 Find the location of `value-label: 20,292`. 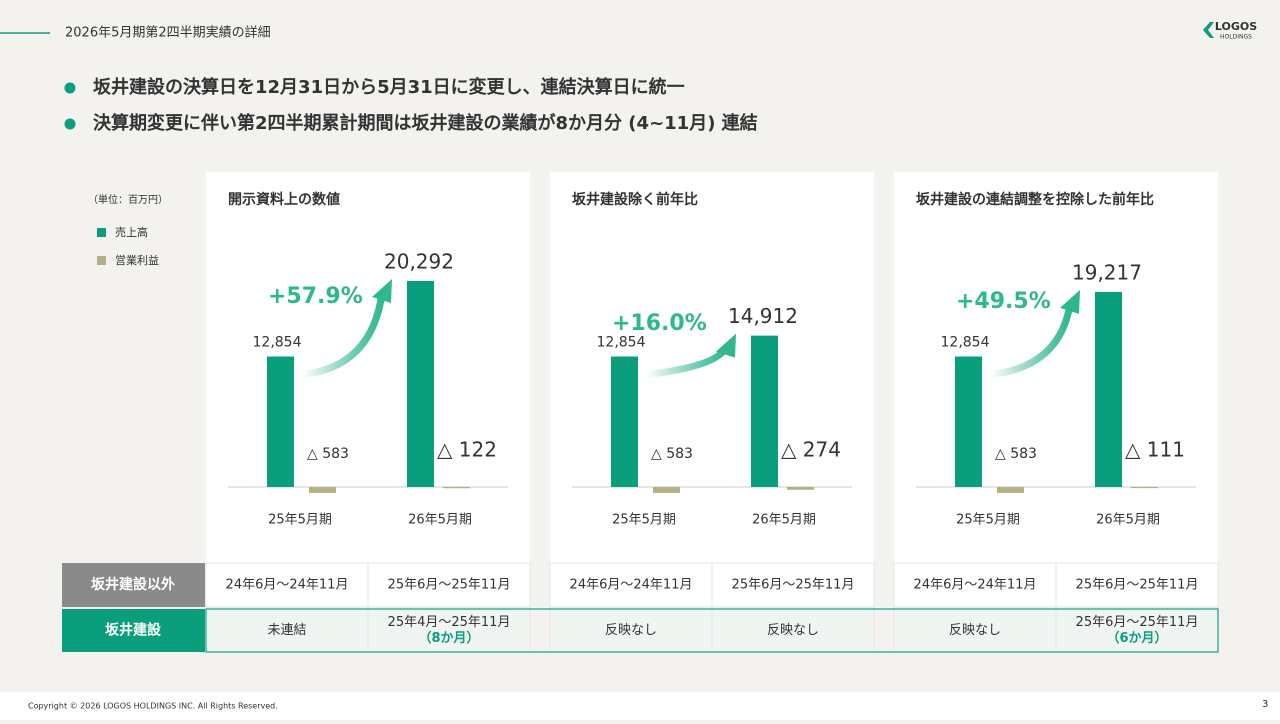

value-label: 20,292 is located at coordinates (419, 262).